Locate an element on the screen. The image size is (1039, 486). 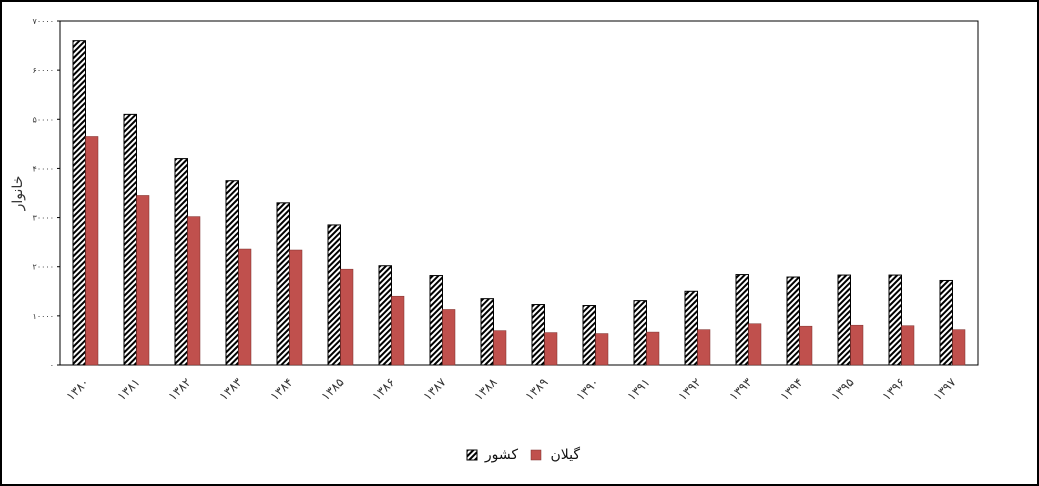
x-tick-label: ۱۳۸۵ is located at coordinates (332, 389).